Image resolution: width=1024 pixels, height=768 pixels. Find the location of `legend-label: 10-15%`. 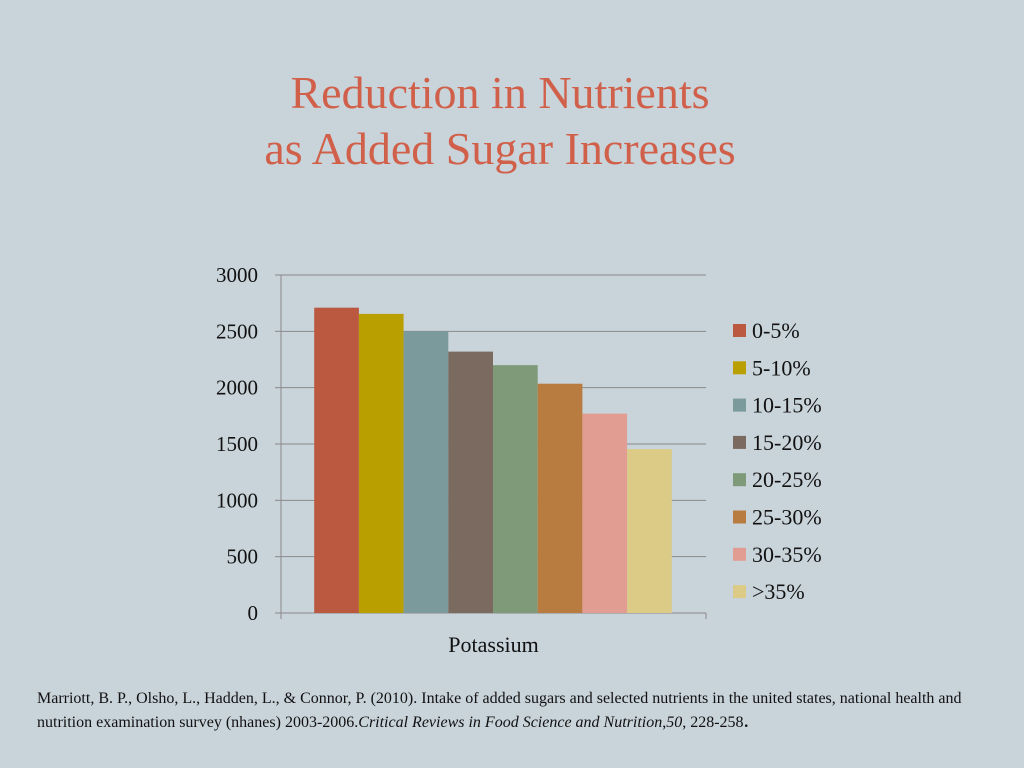

legend-label: 10-15% is located at coordinates (787, 405).